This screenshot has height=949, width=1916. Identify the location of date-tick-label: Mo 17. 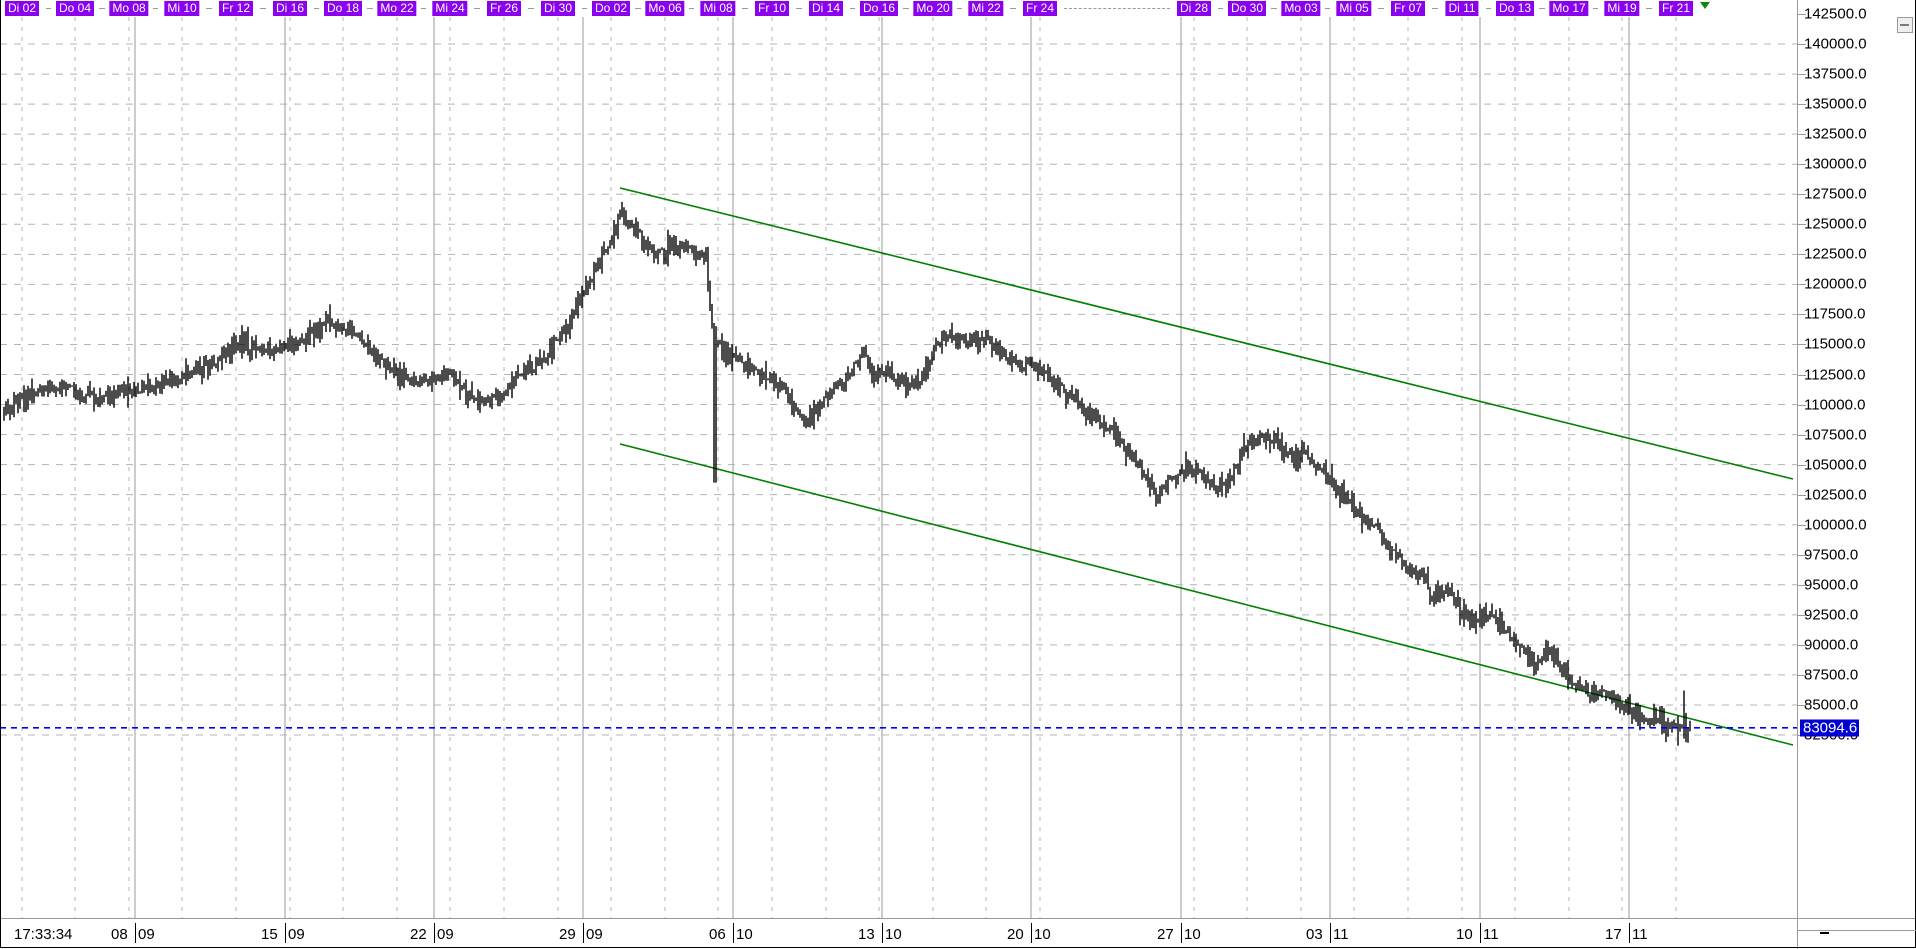
(1569, 8).